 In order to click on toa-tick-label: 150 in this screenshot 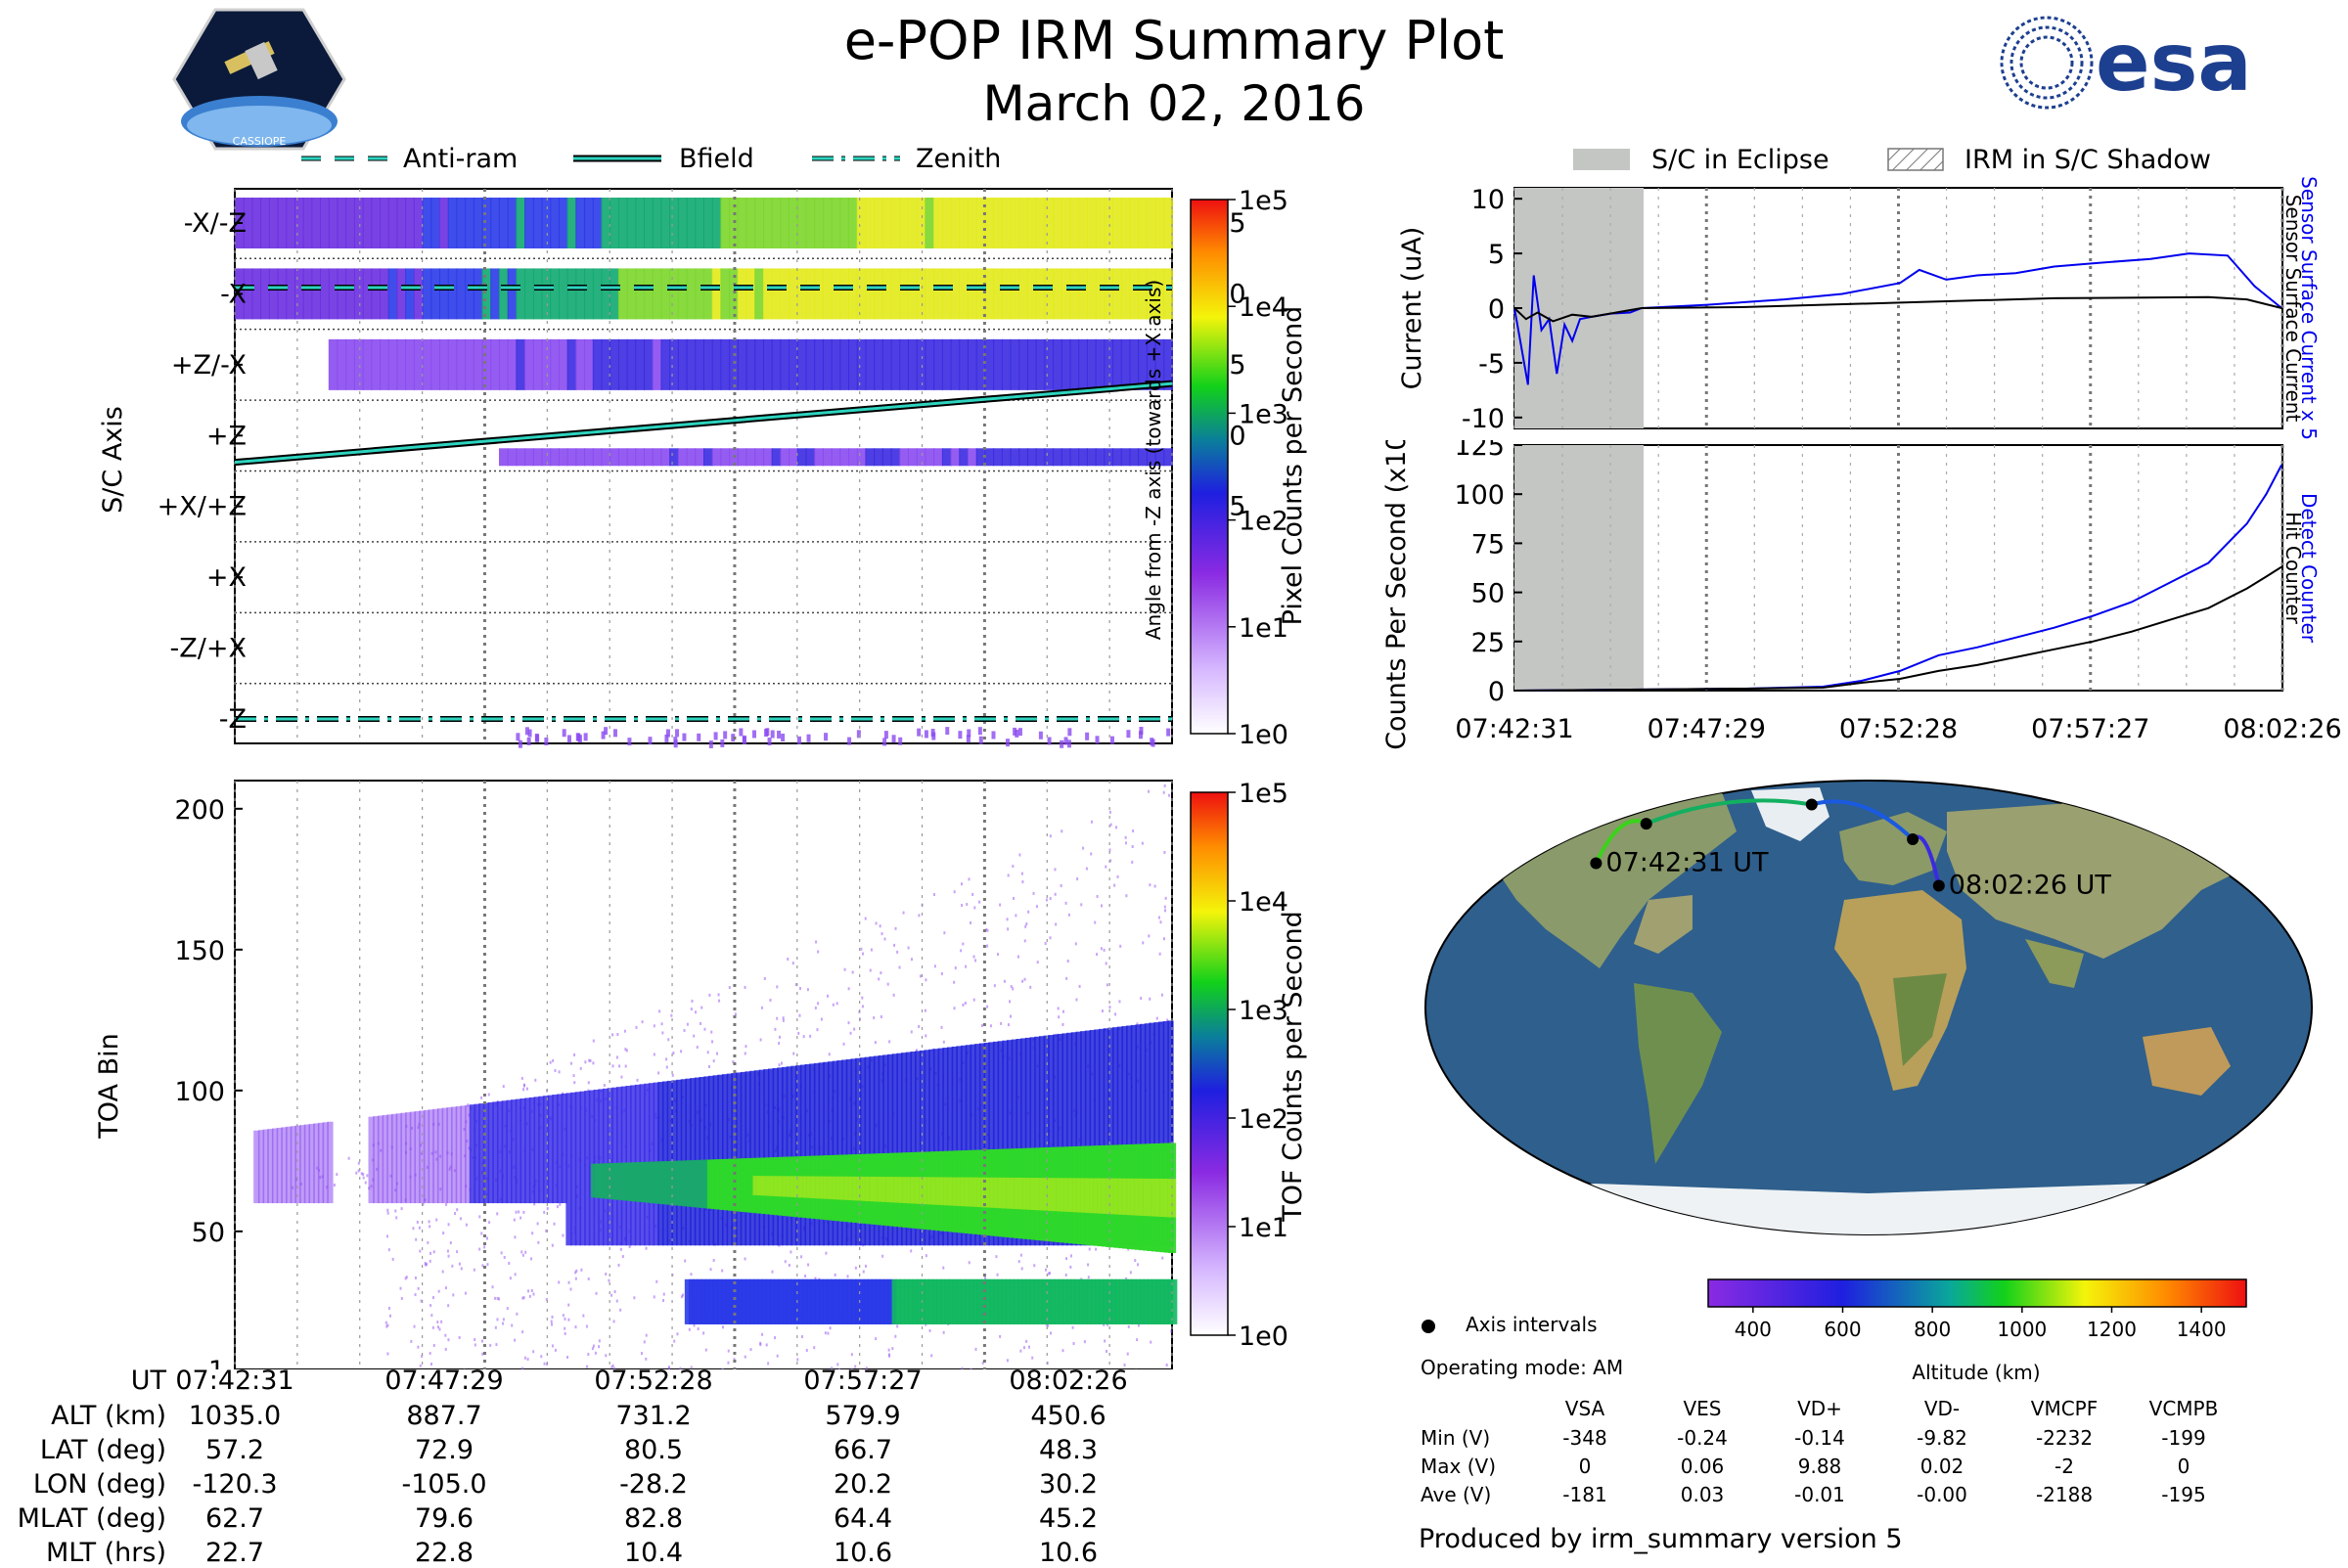, I will do `click(199, 951)`.